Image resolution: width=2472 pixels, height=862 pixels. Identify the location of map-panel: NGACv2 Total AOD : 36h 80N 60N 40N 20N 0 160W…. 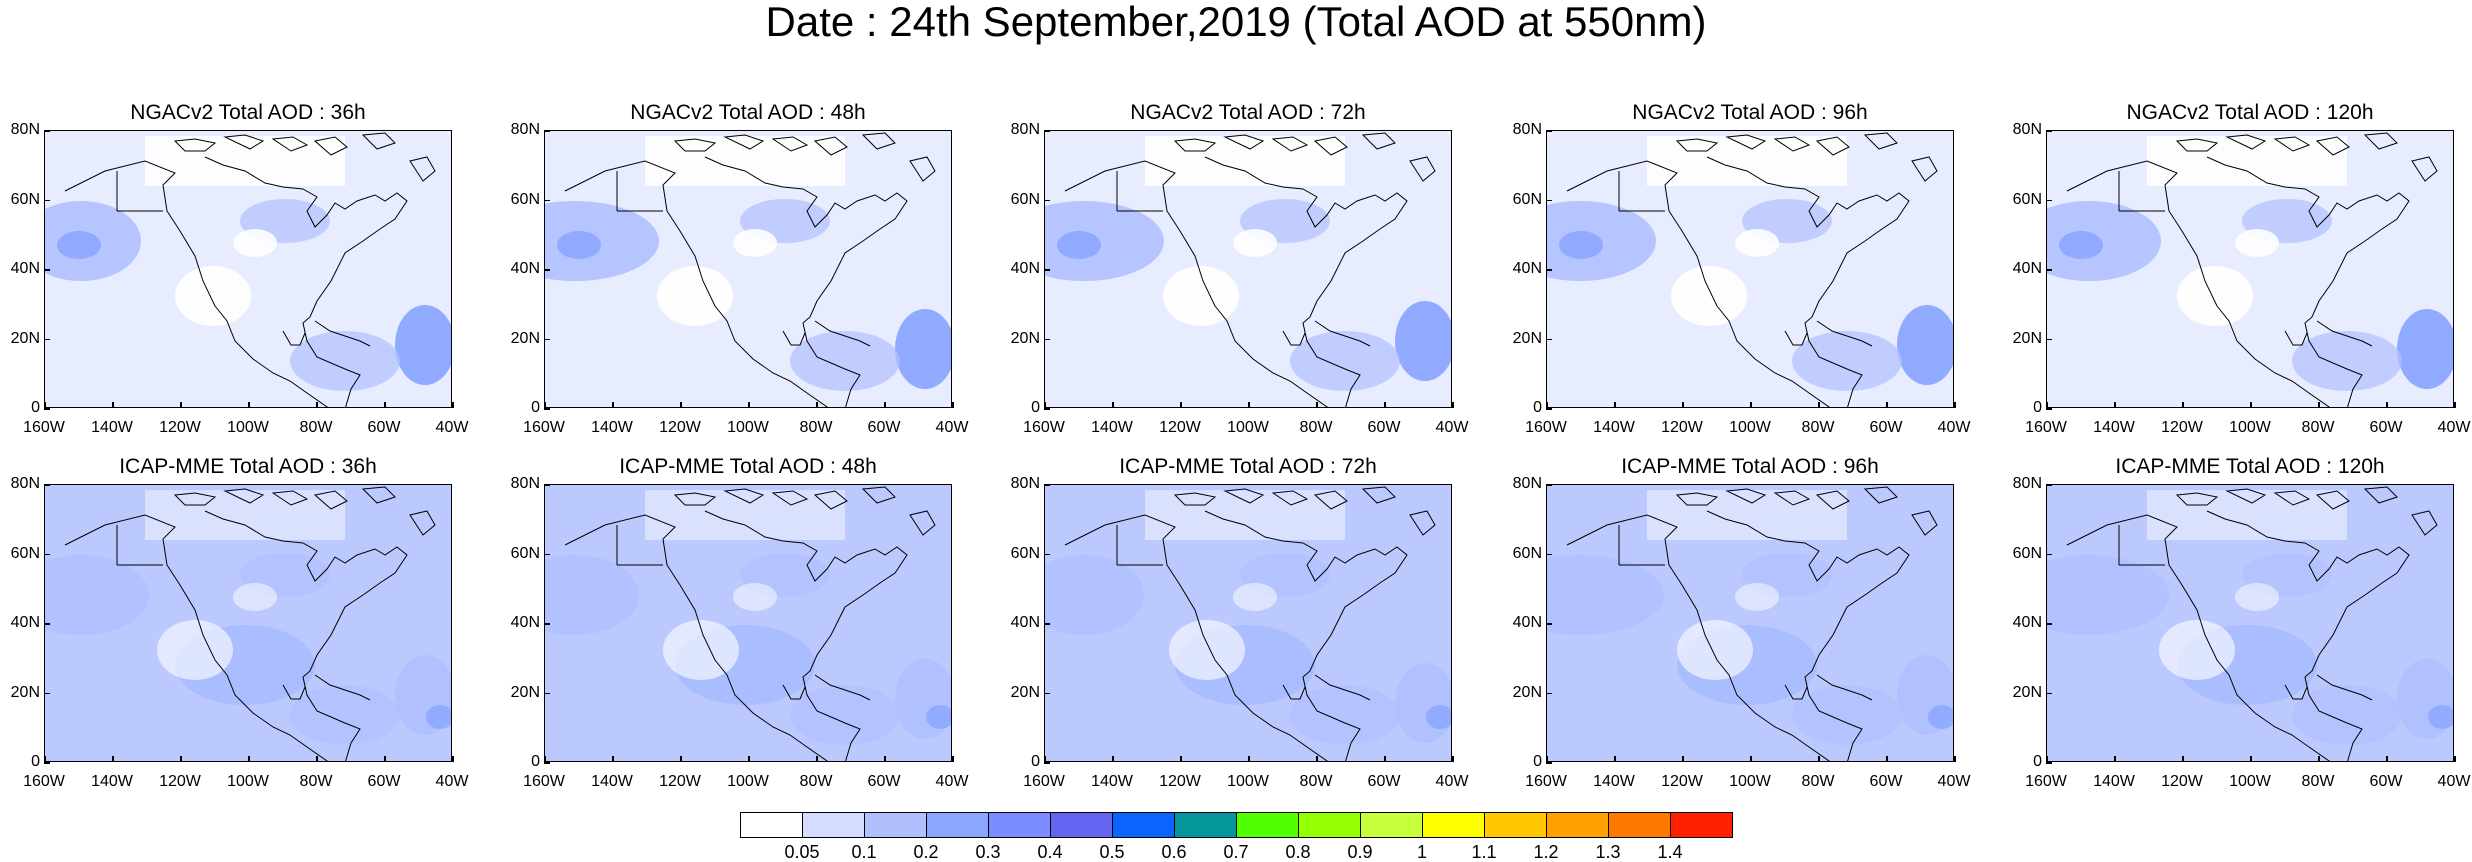
(234, 280).